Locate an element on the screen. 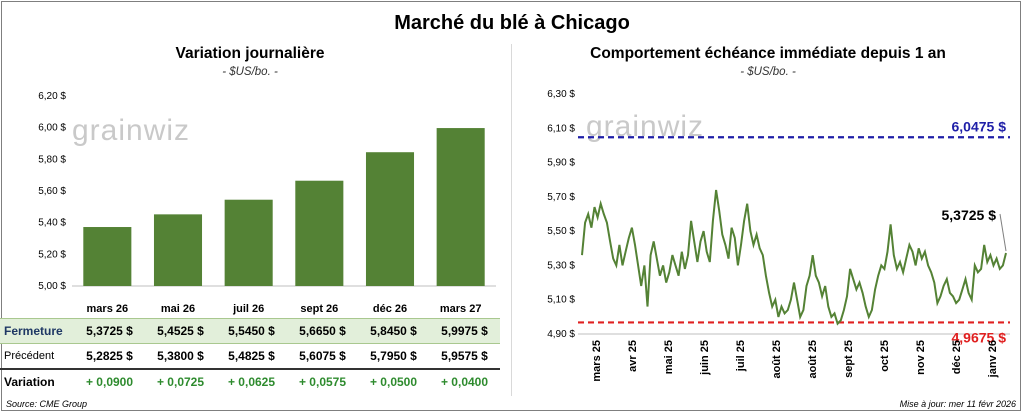 The height and width of the screenshot is (414, 1024). x-tick-label: janv 26 is located at coordinates (993, 359).